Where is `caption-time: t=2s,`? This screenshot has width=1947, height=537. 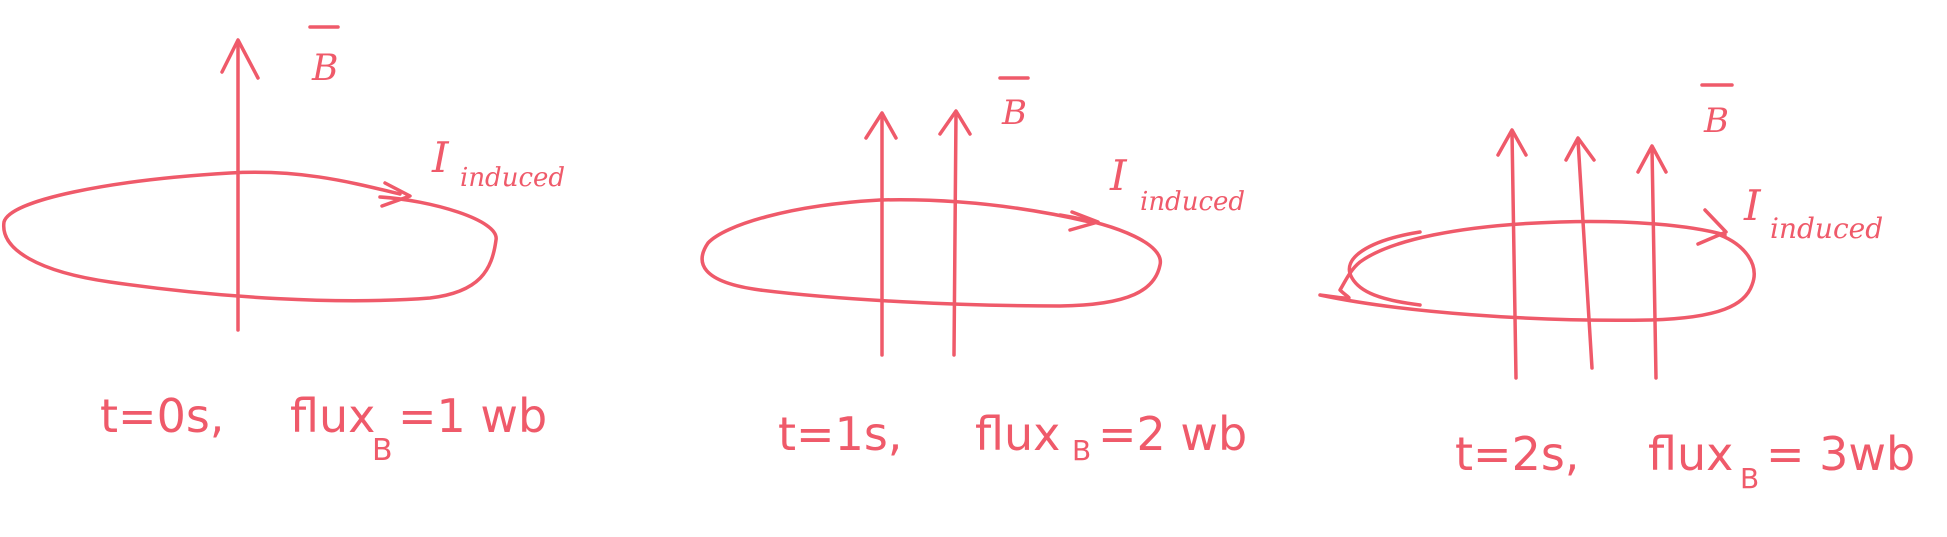
caption-time: t=2s, is located at coordinates (1517, 454).